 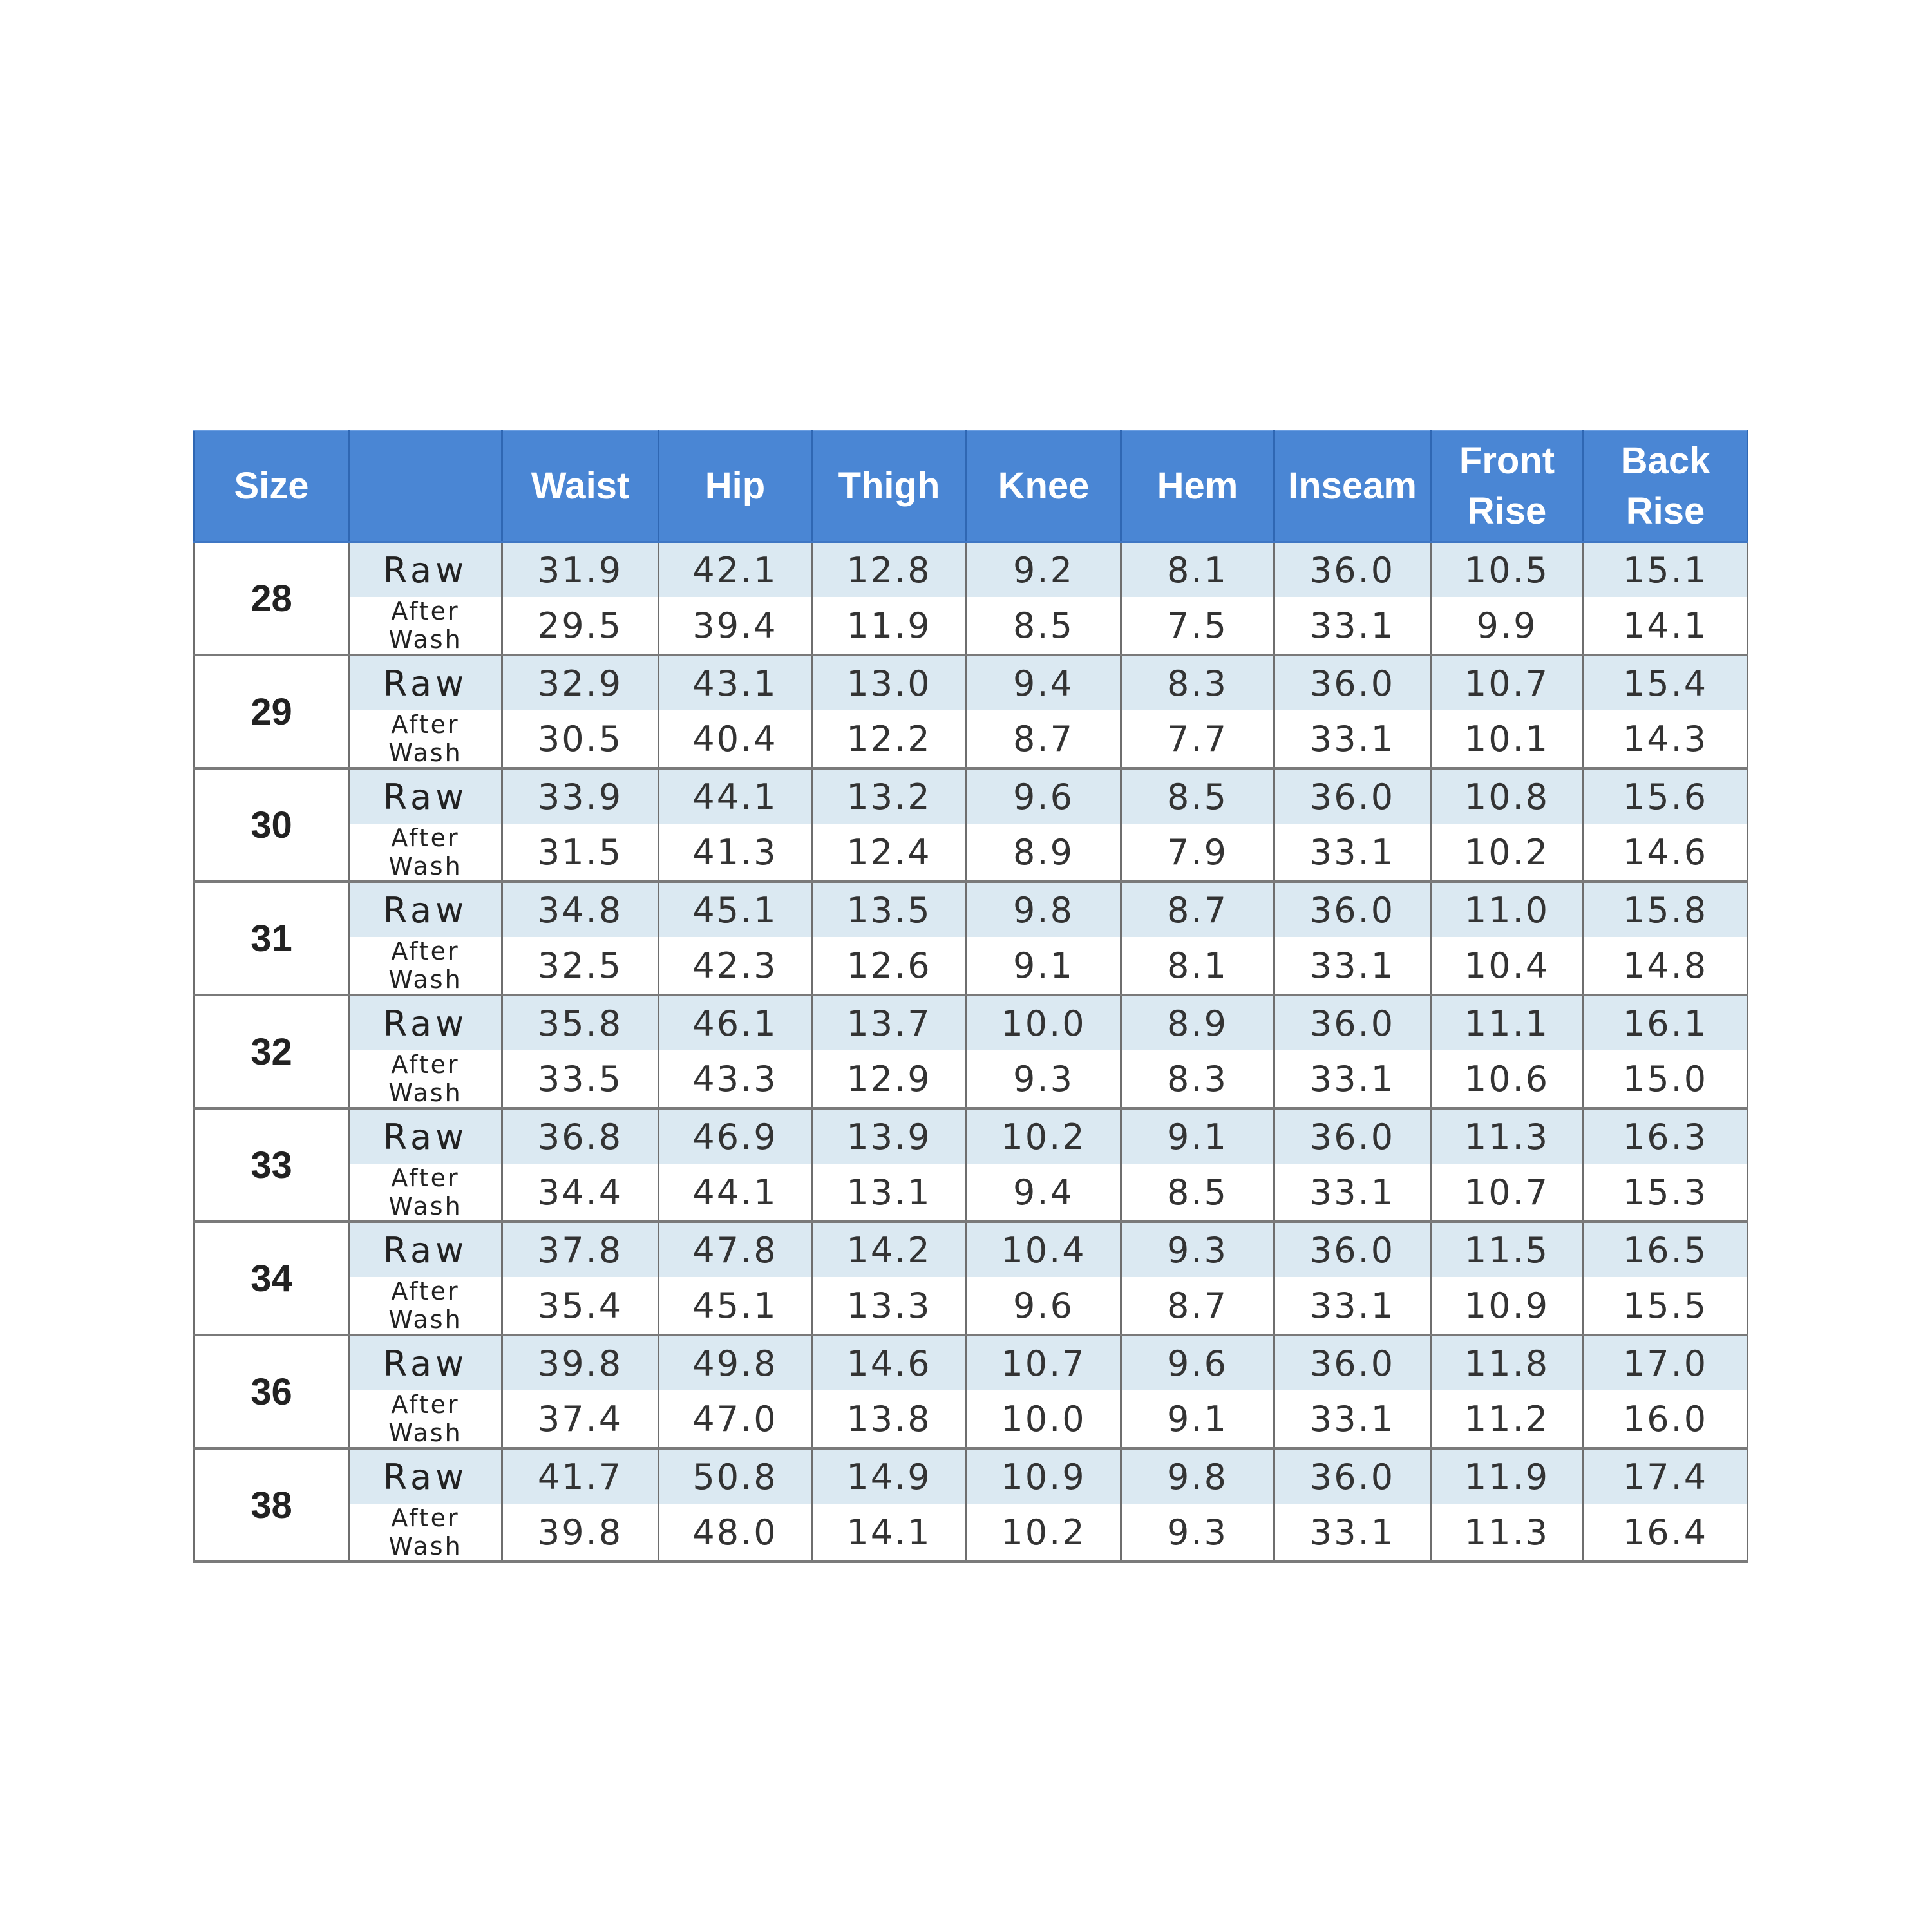 What do you see at coordinates (1665, 1080) in the screenshot?
I see `after-wash-value-cell: 15.0` at bounding box center [1665, 1080].